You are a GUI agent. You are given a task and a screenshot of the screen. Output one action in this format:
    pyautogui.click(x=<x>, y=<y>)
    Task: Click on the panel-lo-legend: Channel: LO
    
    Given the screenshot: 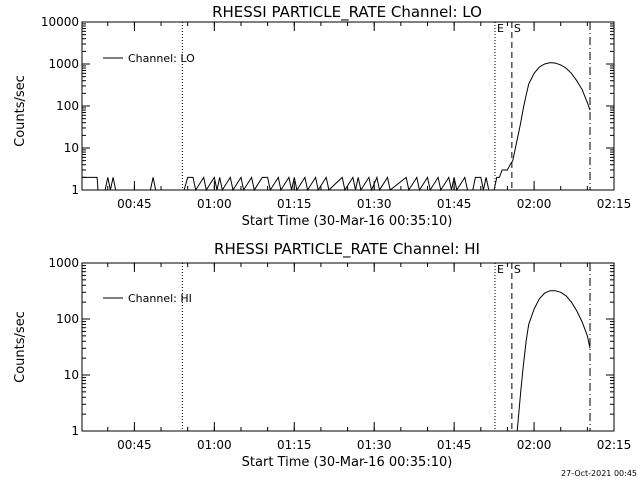 What is the action you would take?
    pyautogui.click(x=149, y=58)
    